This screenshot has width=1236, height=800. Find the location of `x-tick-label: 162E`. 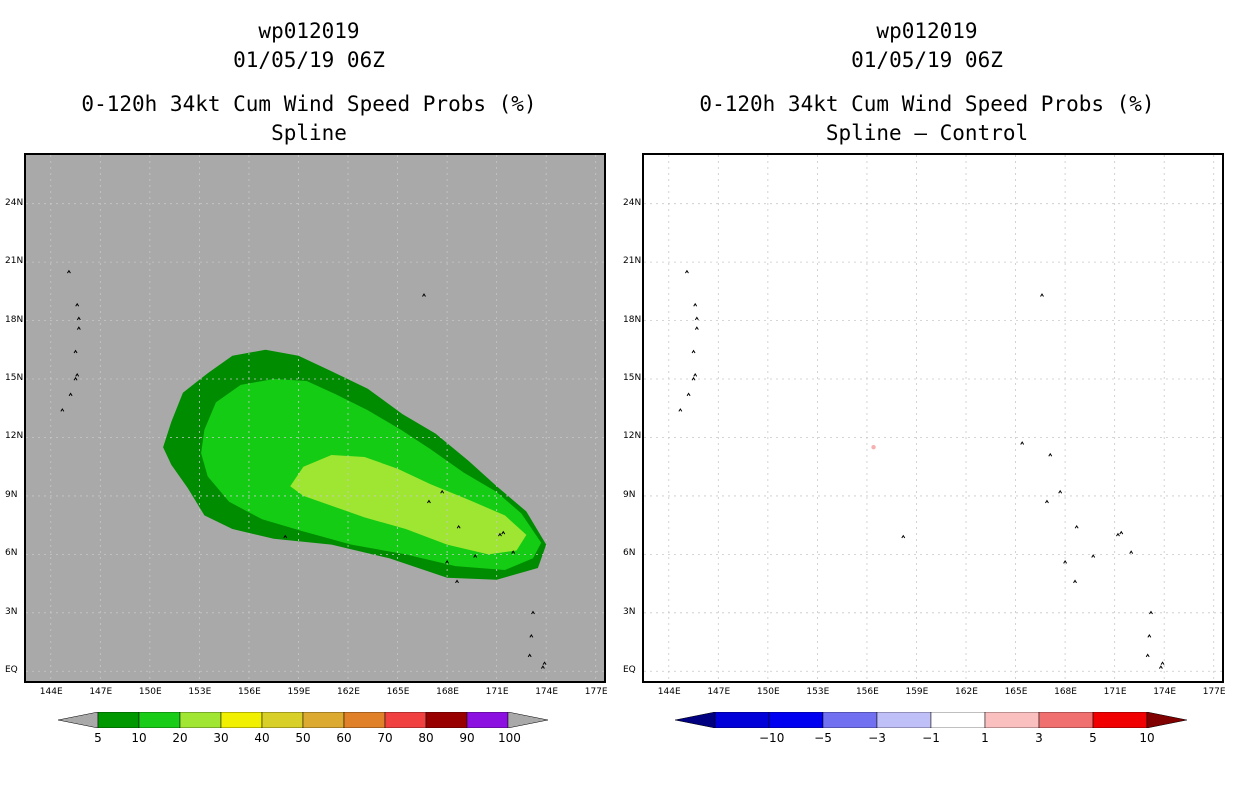

x-tick-label: 162E is located at coordinates (348, 692).